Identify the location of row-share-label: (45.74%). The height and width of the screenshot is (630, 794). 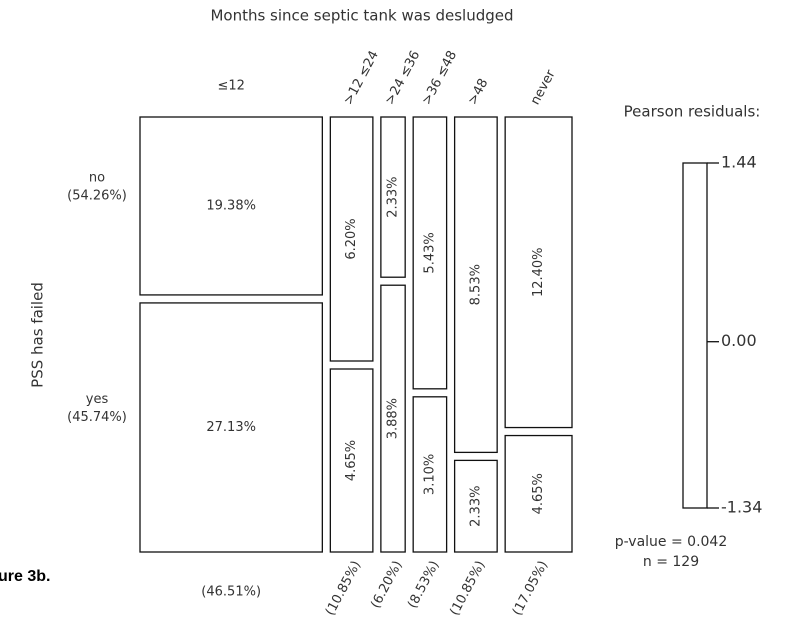
(97, 417).